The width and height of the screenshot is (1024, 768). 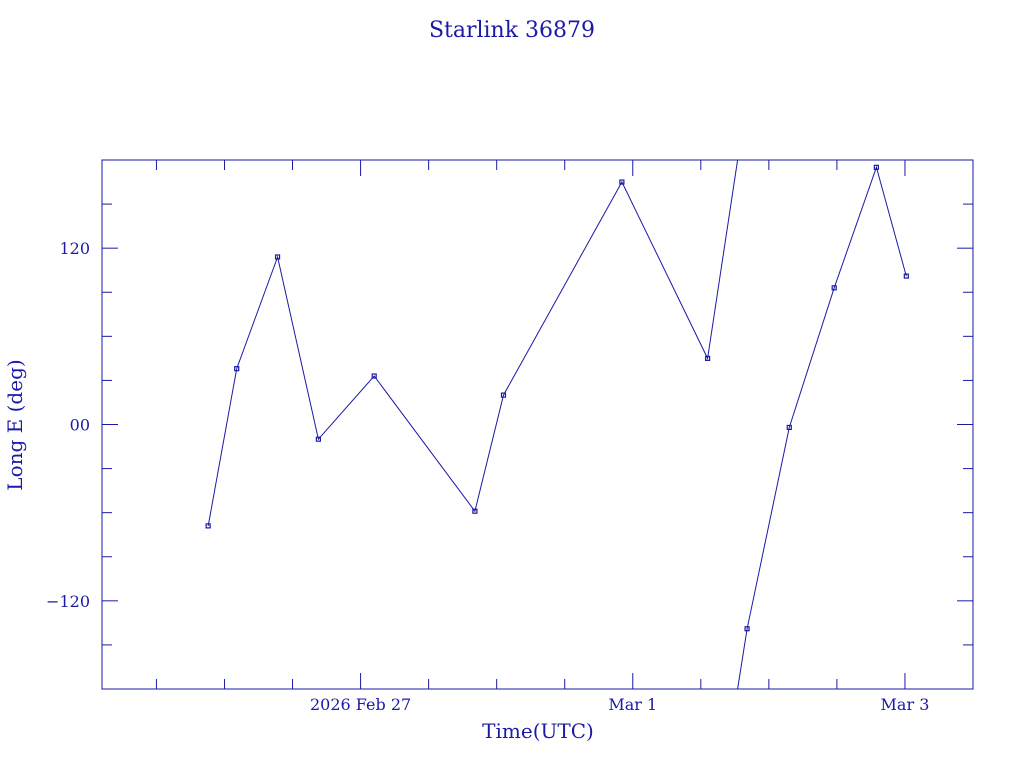 What do you see at coordinates (74, 248) in the screenshot?
I see `y-tick-label: 120` at bounding box center [74, 248].